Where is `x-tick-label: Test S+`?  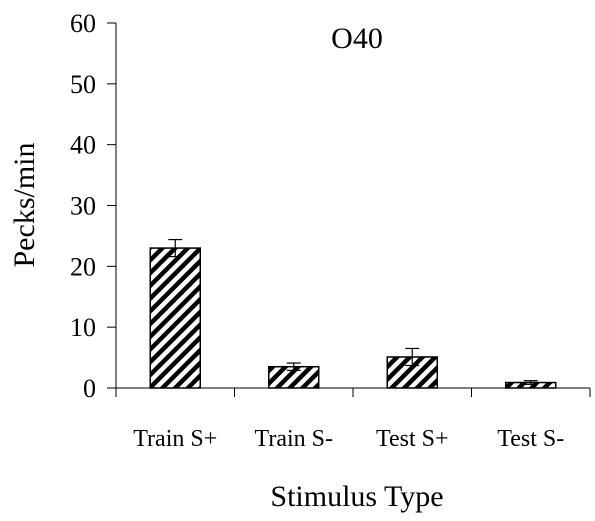 x-tick-label: Test S+ is located at coordinates (412, 439).